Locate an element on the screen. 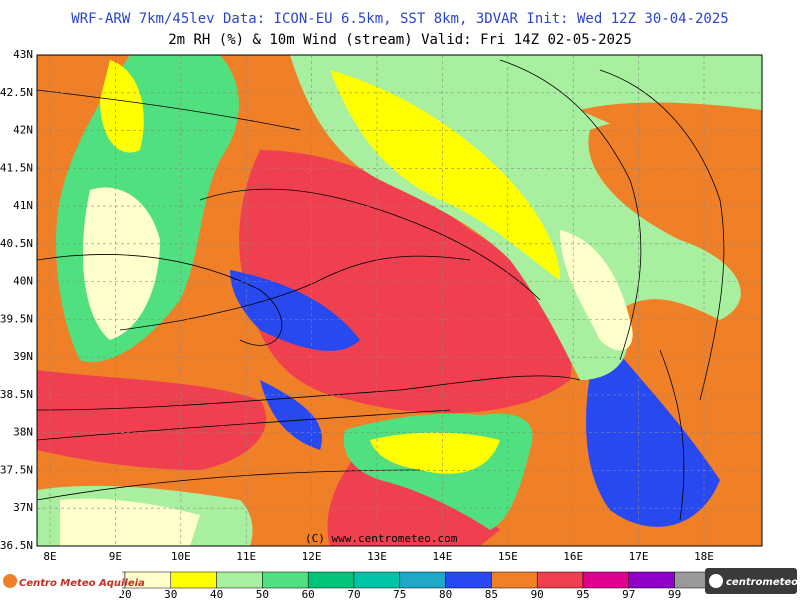 The width and height of the screenshot is (800, 600). colorbar-label: 97 is located at coordinates (628, 594).